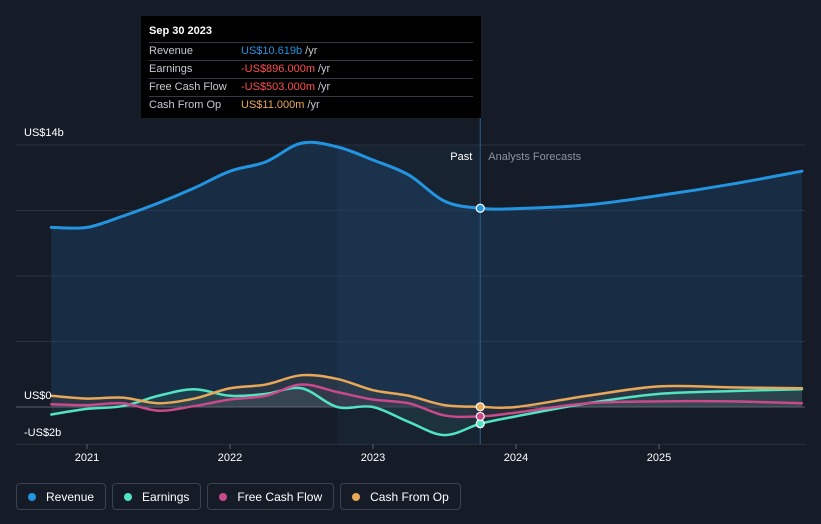 This screenshot has height=524, width=821. I want to click on legend-item-free-cash-flow: Free Cash Flow, so click(271, 496).